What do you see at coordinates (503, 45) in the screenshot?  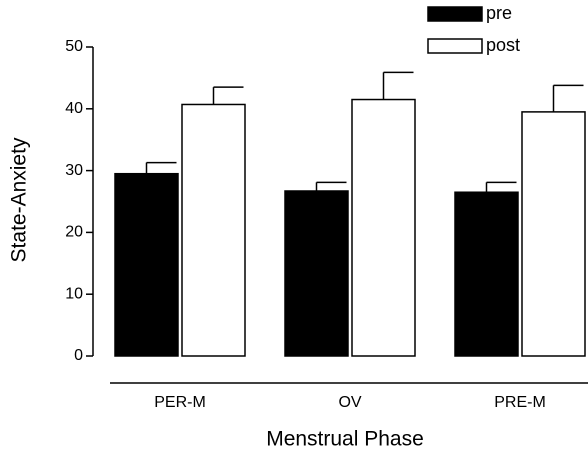 I see `legend-label: post` at bounding box center [503, 45].